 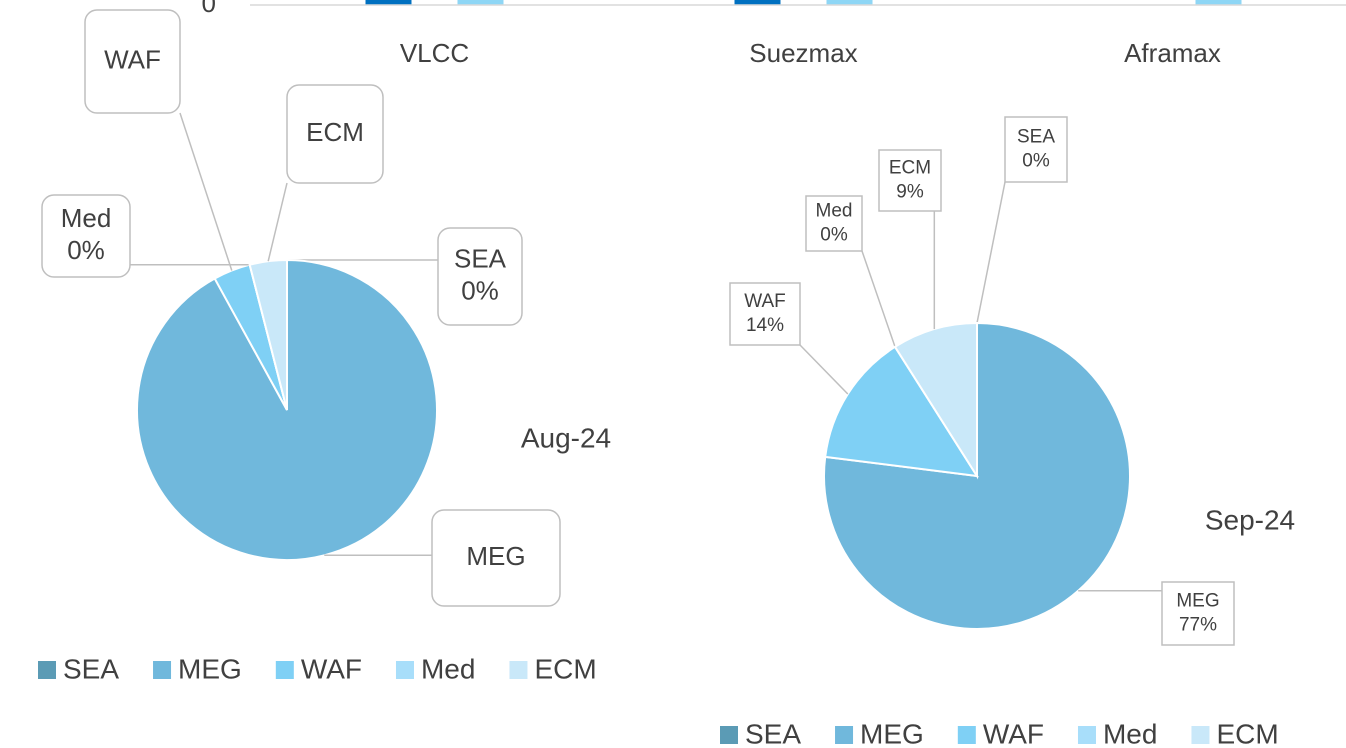 I want to click on pie-title: Sep-24, so click(x=1250, y=519).